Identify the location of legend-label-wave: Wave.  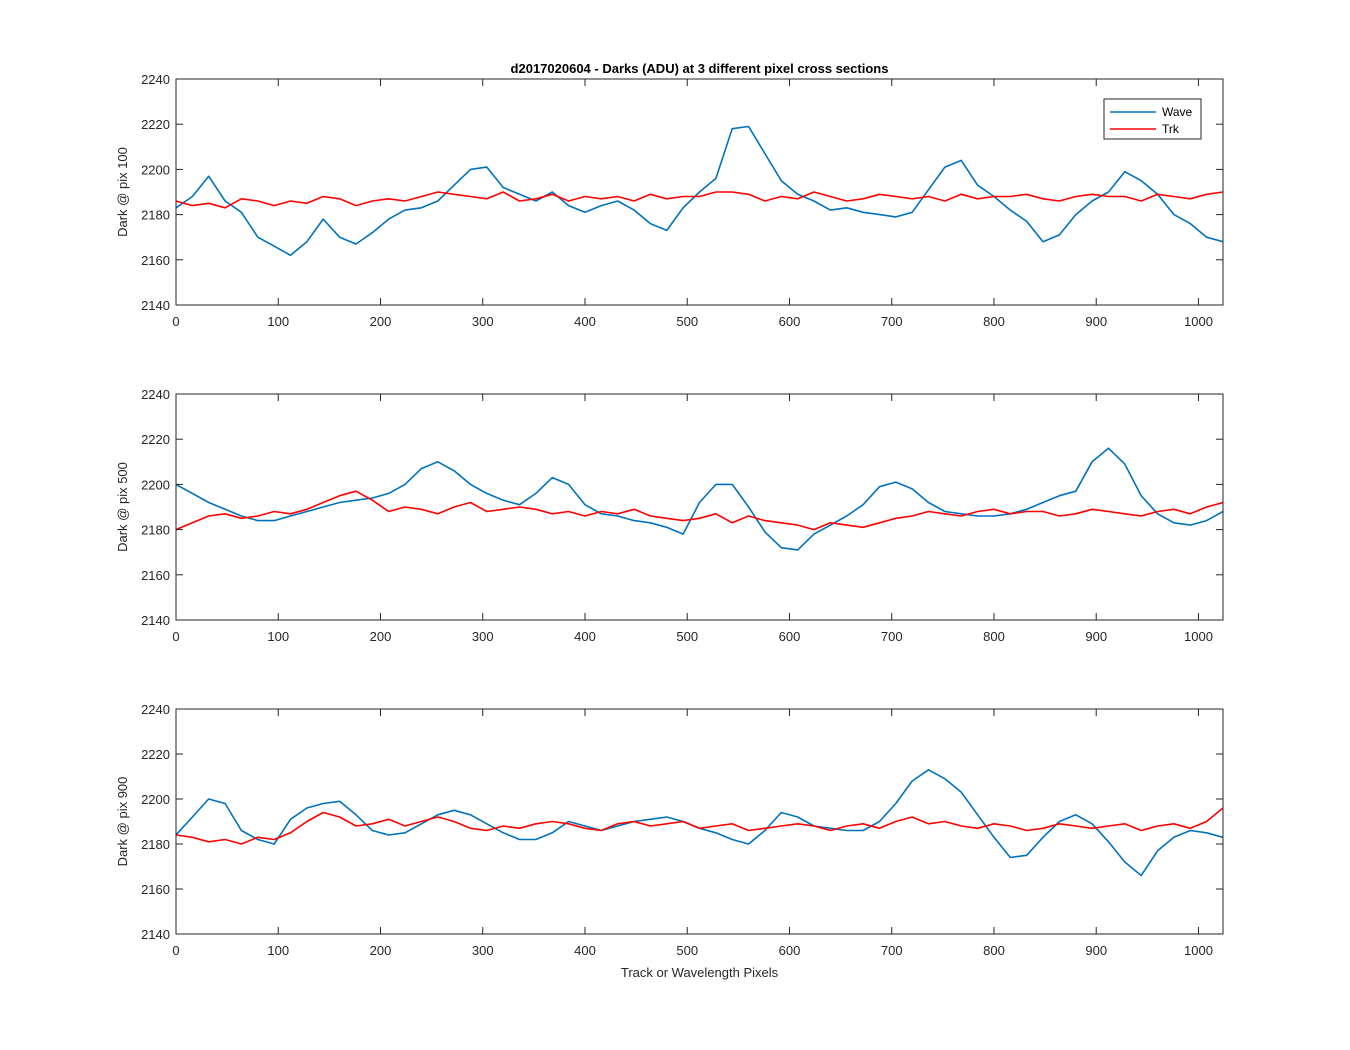
(1177, 112).